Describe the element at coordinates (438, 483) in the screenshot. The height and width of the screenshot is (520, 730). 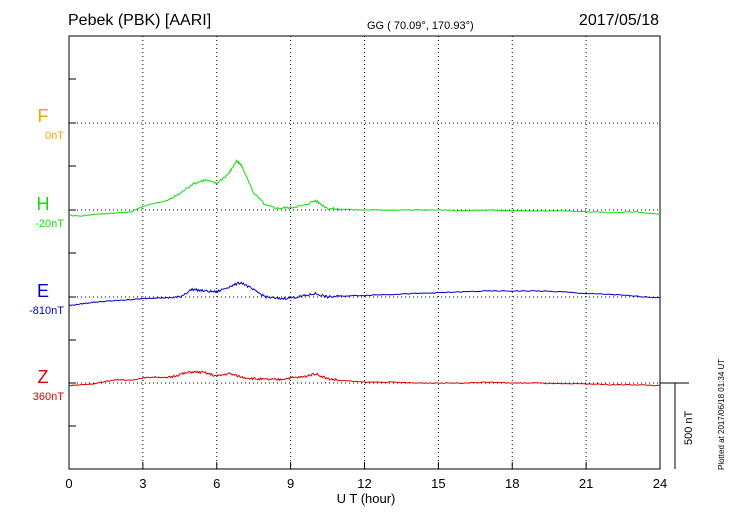
I see `x-tick-label: 15` at that location.